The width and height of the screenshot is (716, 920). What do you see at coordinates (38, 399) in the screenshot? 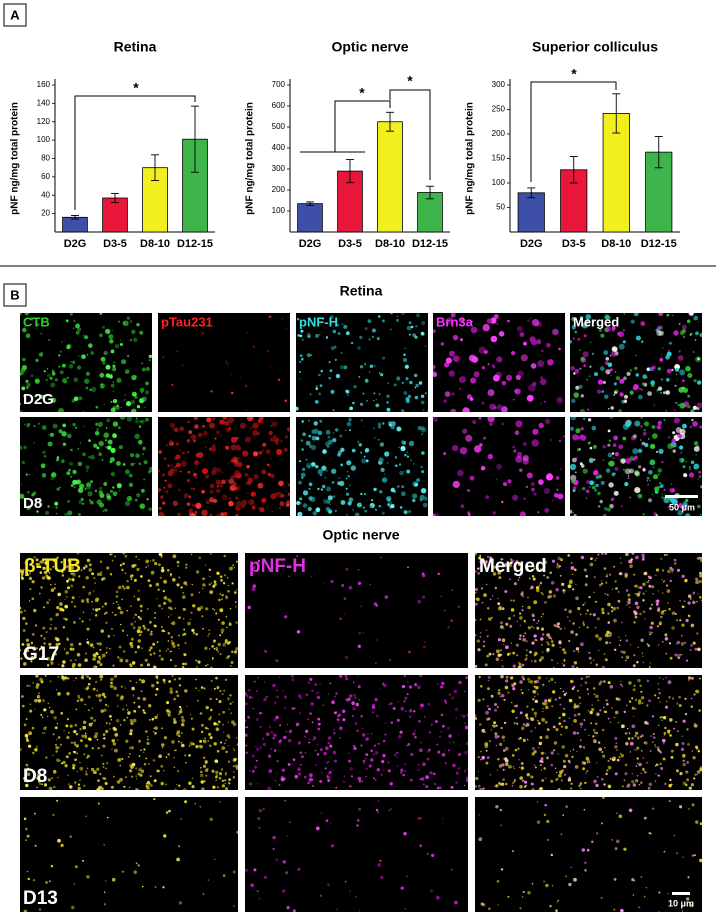
I see `row-label: D2G` at bounding box center [38, 399].